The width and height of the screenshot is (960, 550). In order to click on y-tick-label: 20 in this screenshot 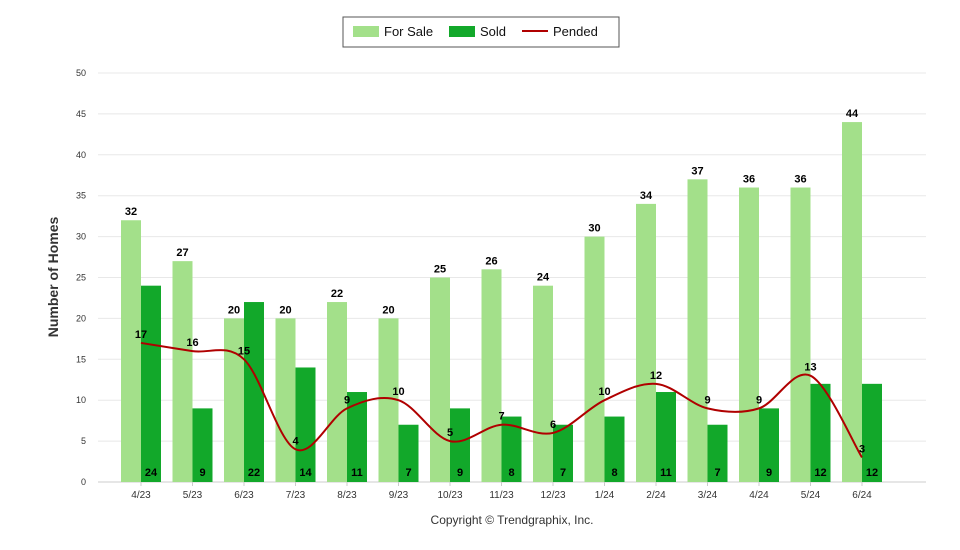, I will do `click(81, 318)`.